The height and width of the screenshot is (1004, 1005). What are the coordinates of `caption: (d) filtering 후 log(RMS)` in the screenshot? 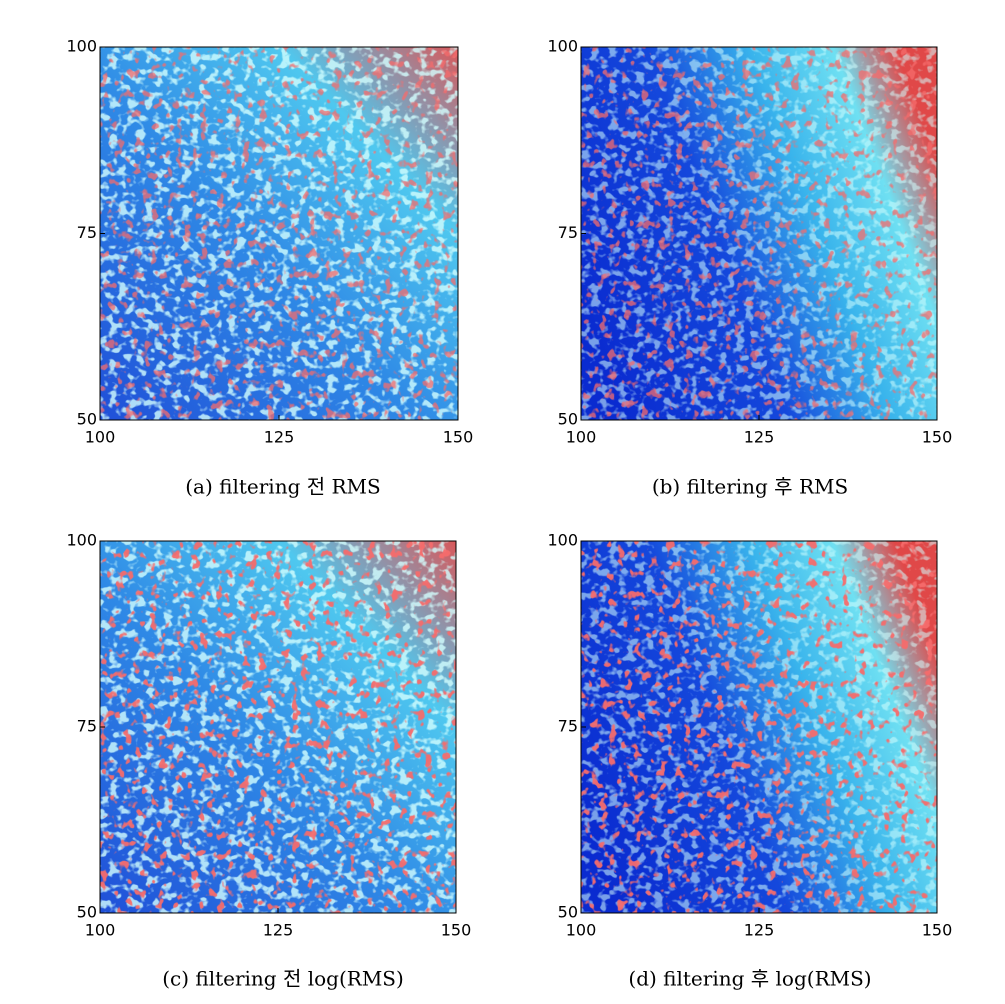 It's located at (749, 979).